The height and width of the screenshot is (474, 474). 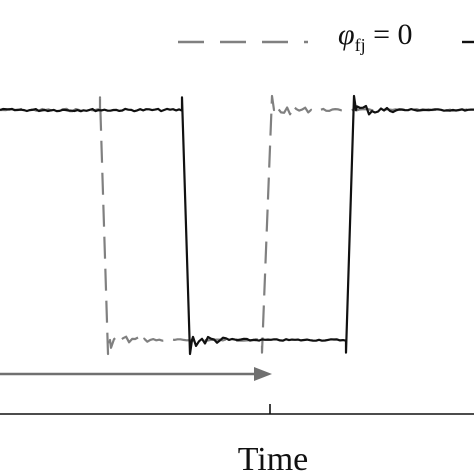 What do you see at coordinates (136, 374) in the screenshot?
I see `annotation-layer` at bounding box center [136, 374].